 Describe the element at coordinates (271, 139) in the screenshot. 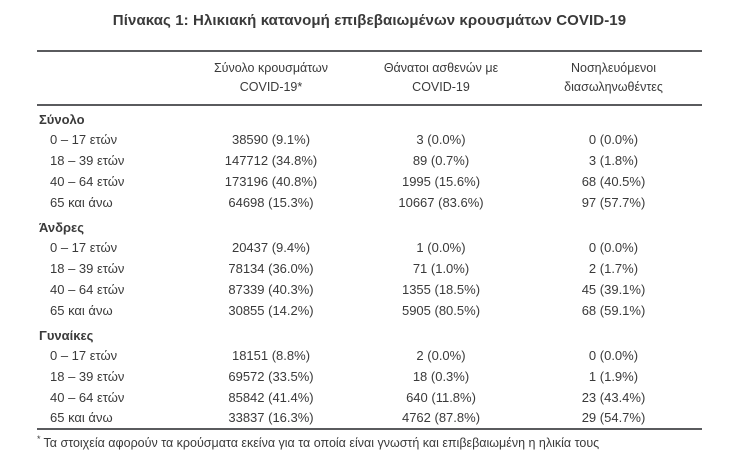

I see `cases-value: 38590 (9.1%)` at that location.